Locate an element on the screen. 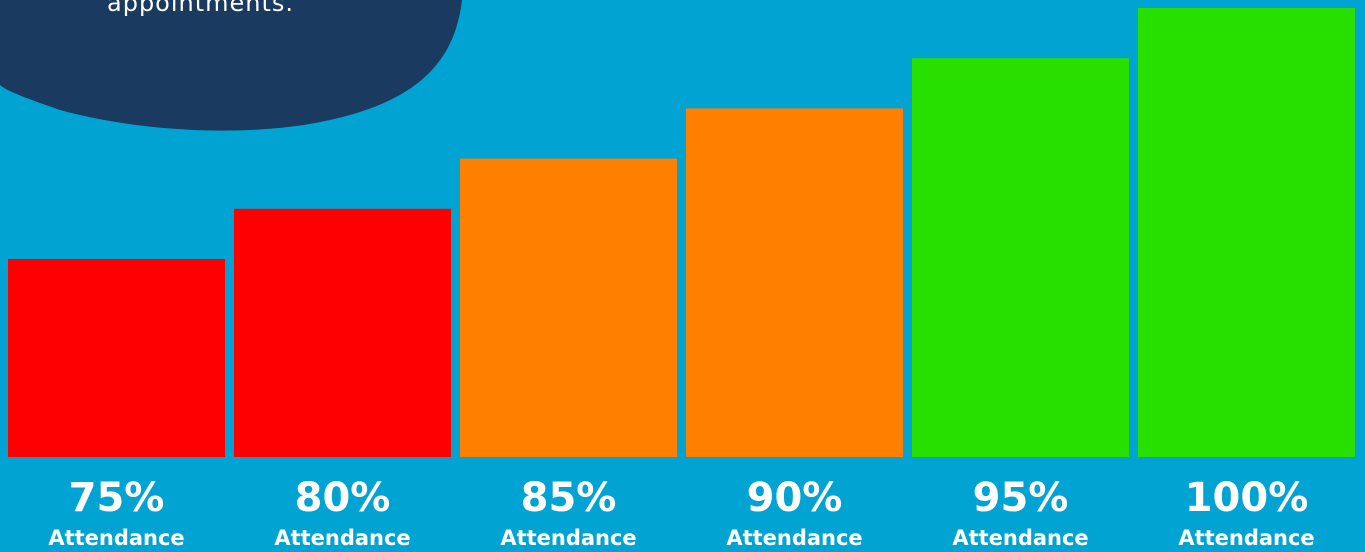  bar-90-pct is located at coordinates (794, 283).